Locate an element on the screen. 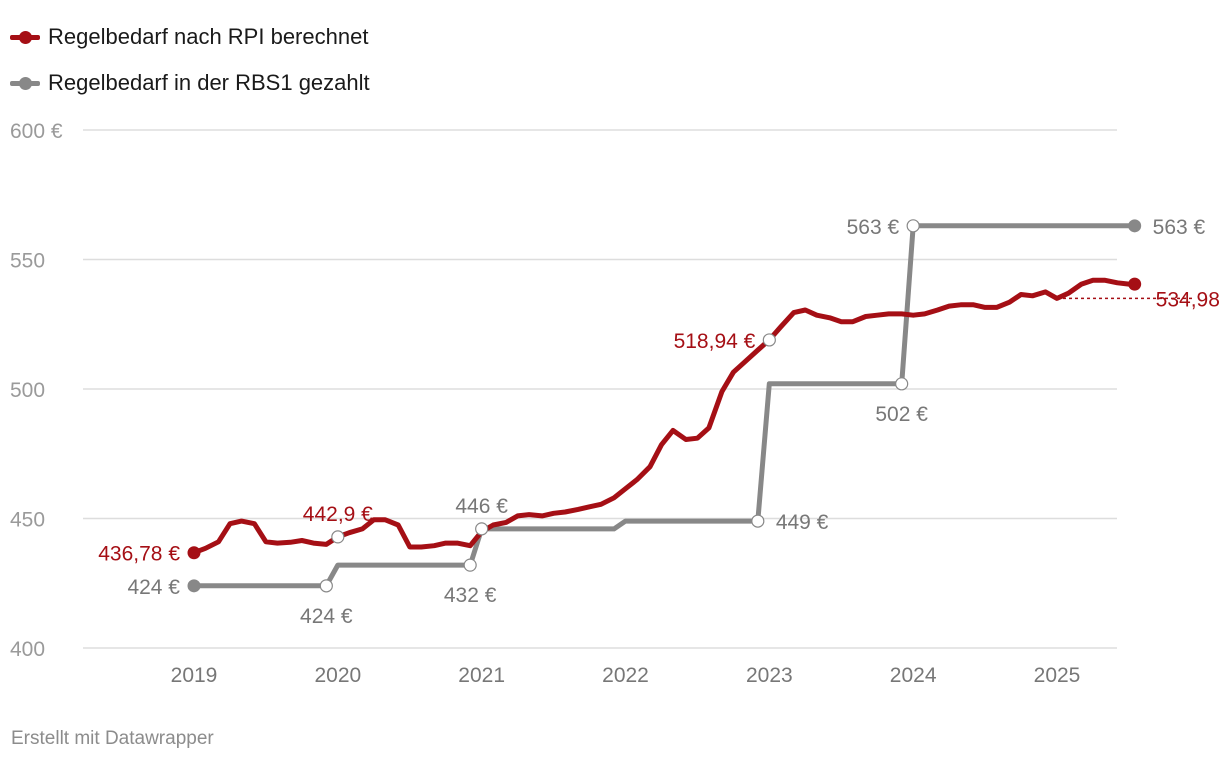 The image size is (1220, 764). y-tick-label-550: 550 is located at coordinates (27, 261).